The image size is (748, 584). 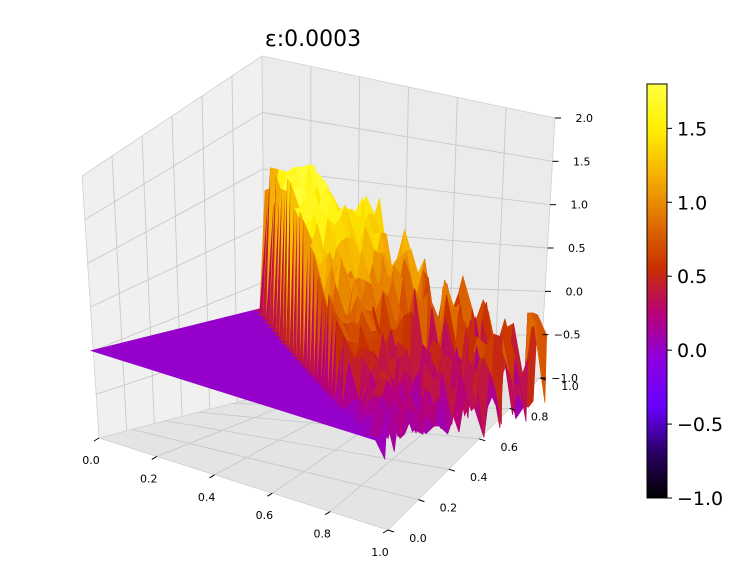 What do you see at coordinates (149, 478) in the screenshot?
I see `x-tick-label: 0.2` at bounding box center [149, 478].